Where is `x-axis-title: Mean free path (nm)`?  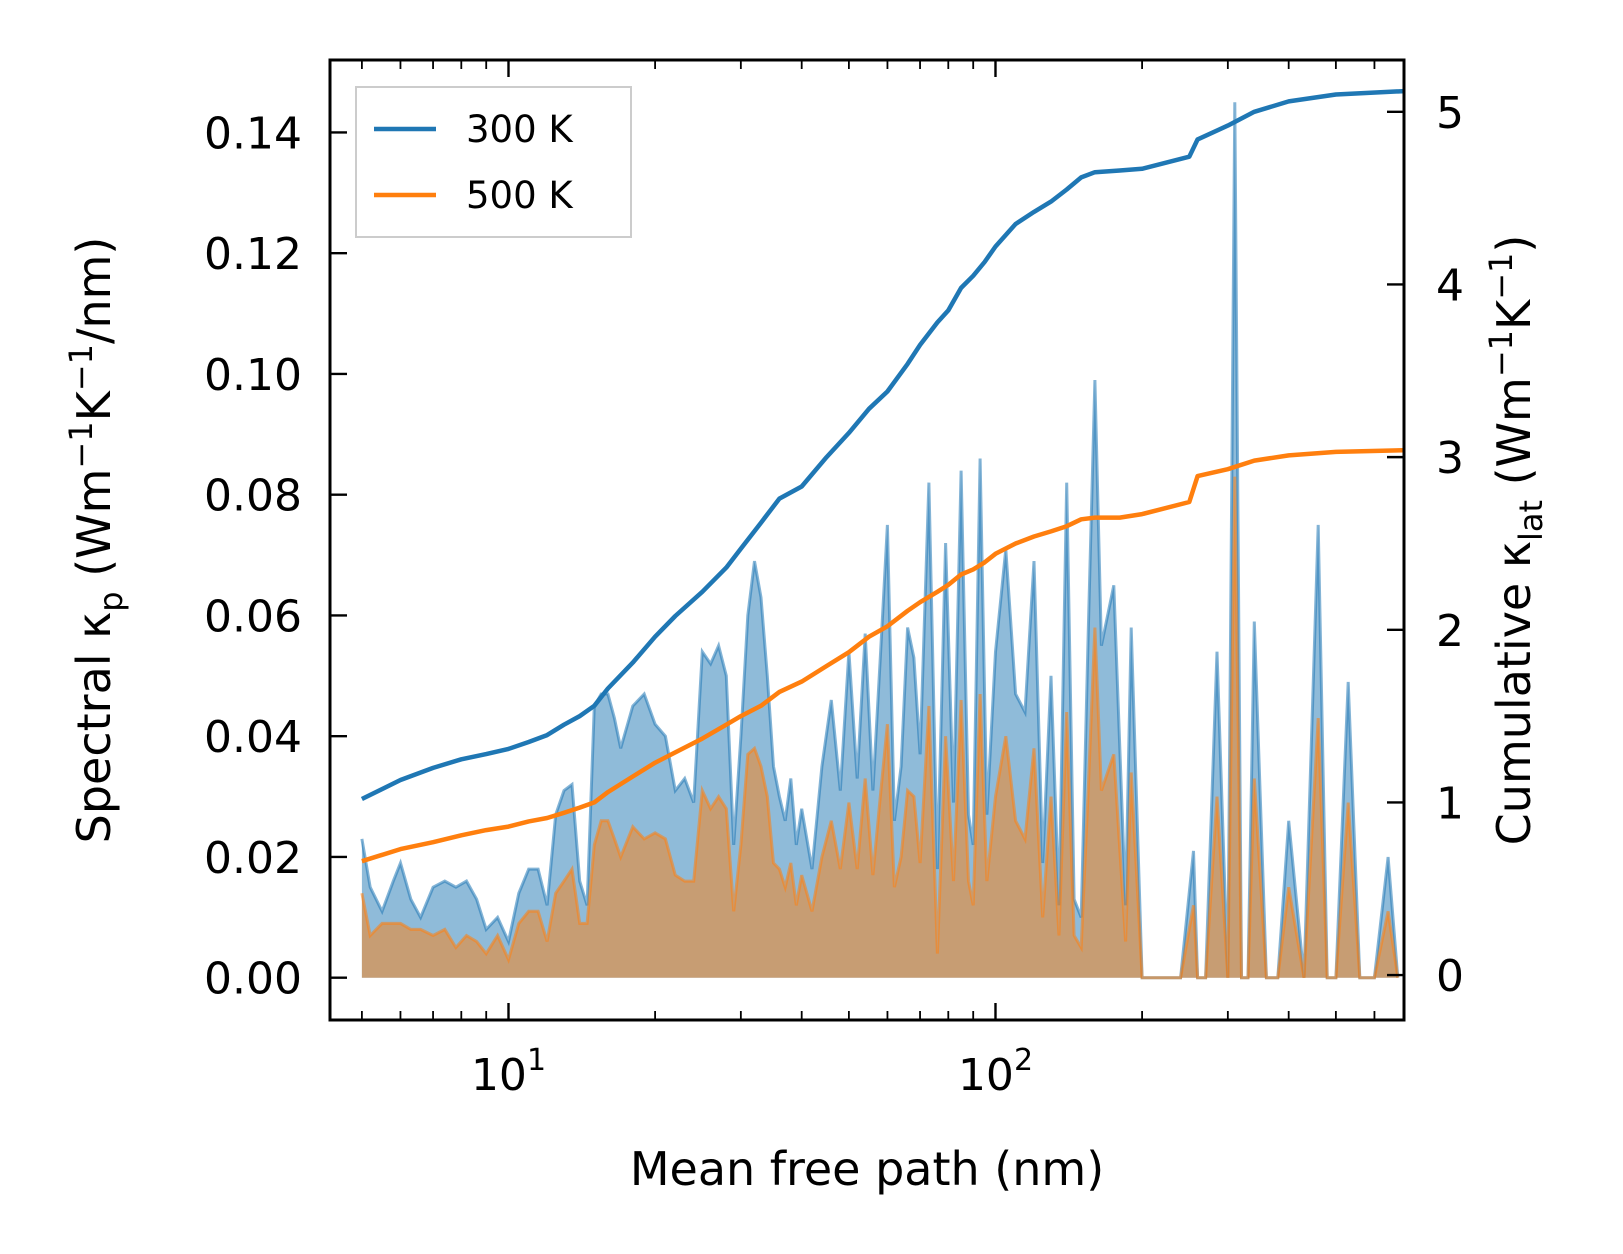 x-axis-title: Mean free path (nm) is located at coordinates (867, 1169).